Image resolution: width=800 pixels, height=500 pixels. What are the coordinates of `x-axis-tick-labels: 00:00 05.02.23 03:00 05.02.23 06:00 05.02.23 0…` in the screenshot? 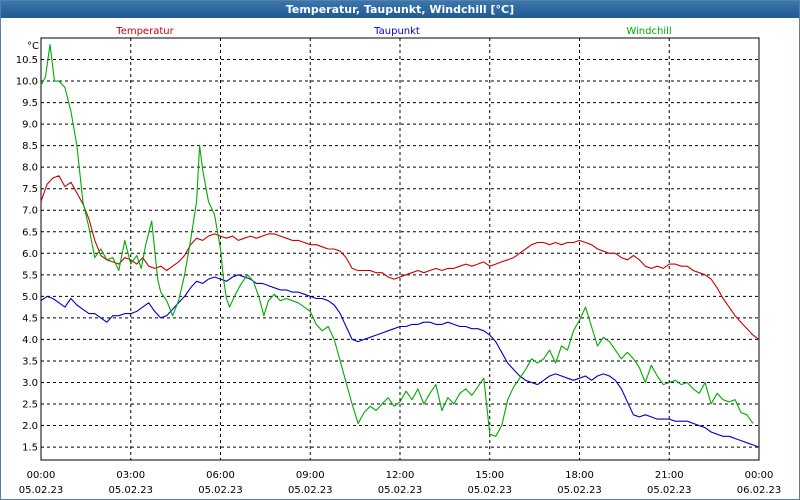 It's located at (400, 483).